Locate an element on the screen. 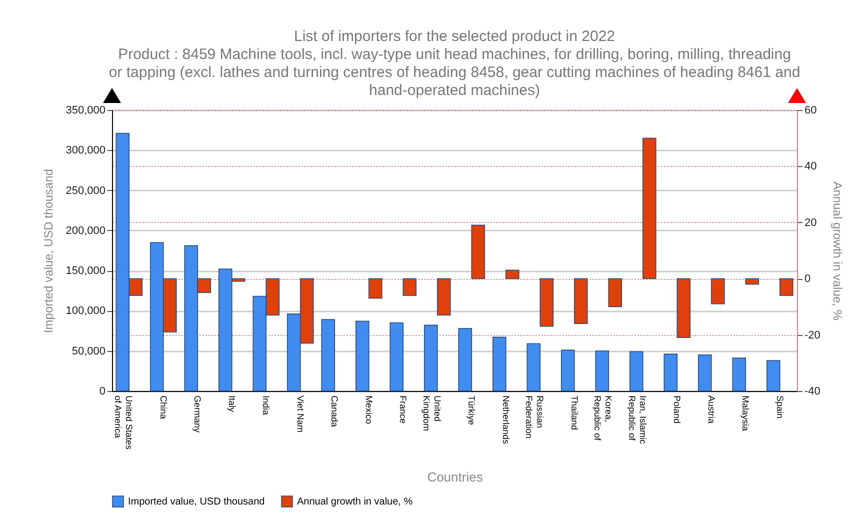  y-tick-label: 150,000 is located at coordinates (86, 271).